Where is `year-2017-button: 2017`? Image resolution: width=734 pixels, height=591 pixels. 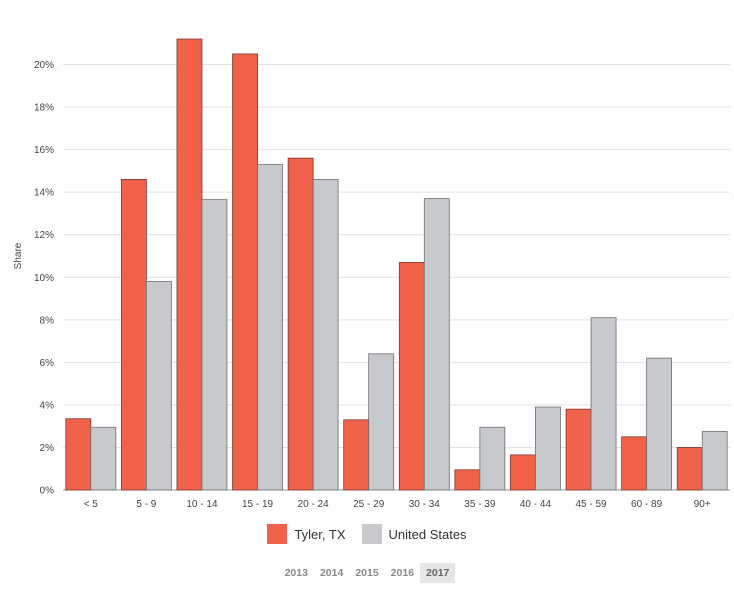 year-2017-button: 2017 is located at coordinates (438, 573).